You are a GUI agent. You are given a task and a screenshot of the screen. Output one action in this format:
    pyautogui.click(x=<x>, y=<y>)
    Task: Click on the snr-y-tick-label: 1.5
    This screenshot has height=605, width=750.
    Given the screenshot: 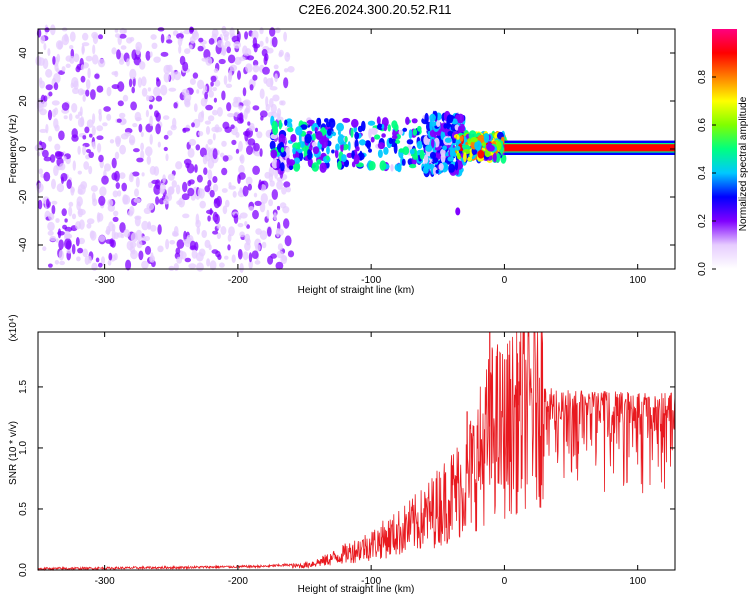 What is the action you would take?
    pyautogui.click(x=23, y=387)
    